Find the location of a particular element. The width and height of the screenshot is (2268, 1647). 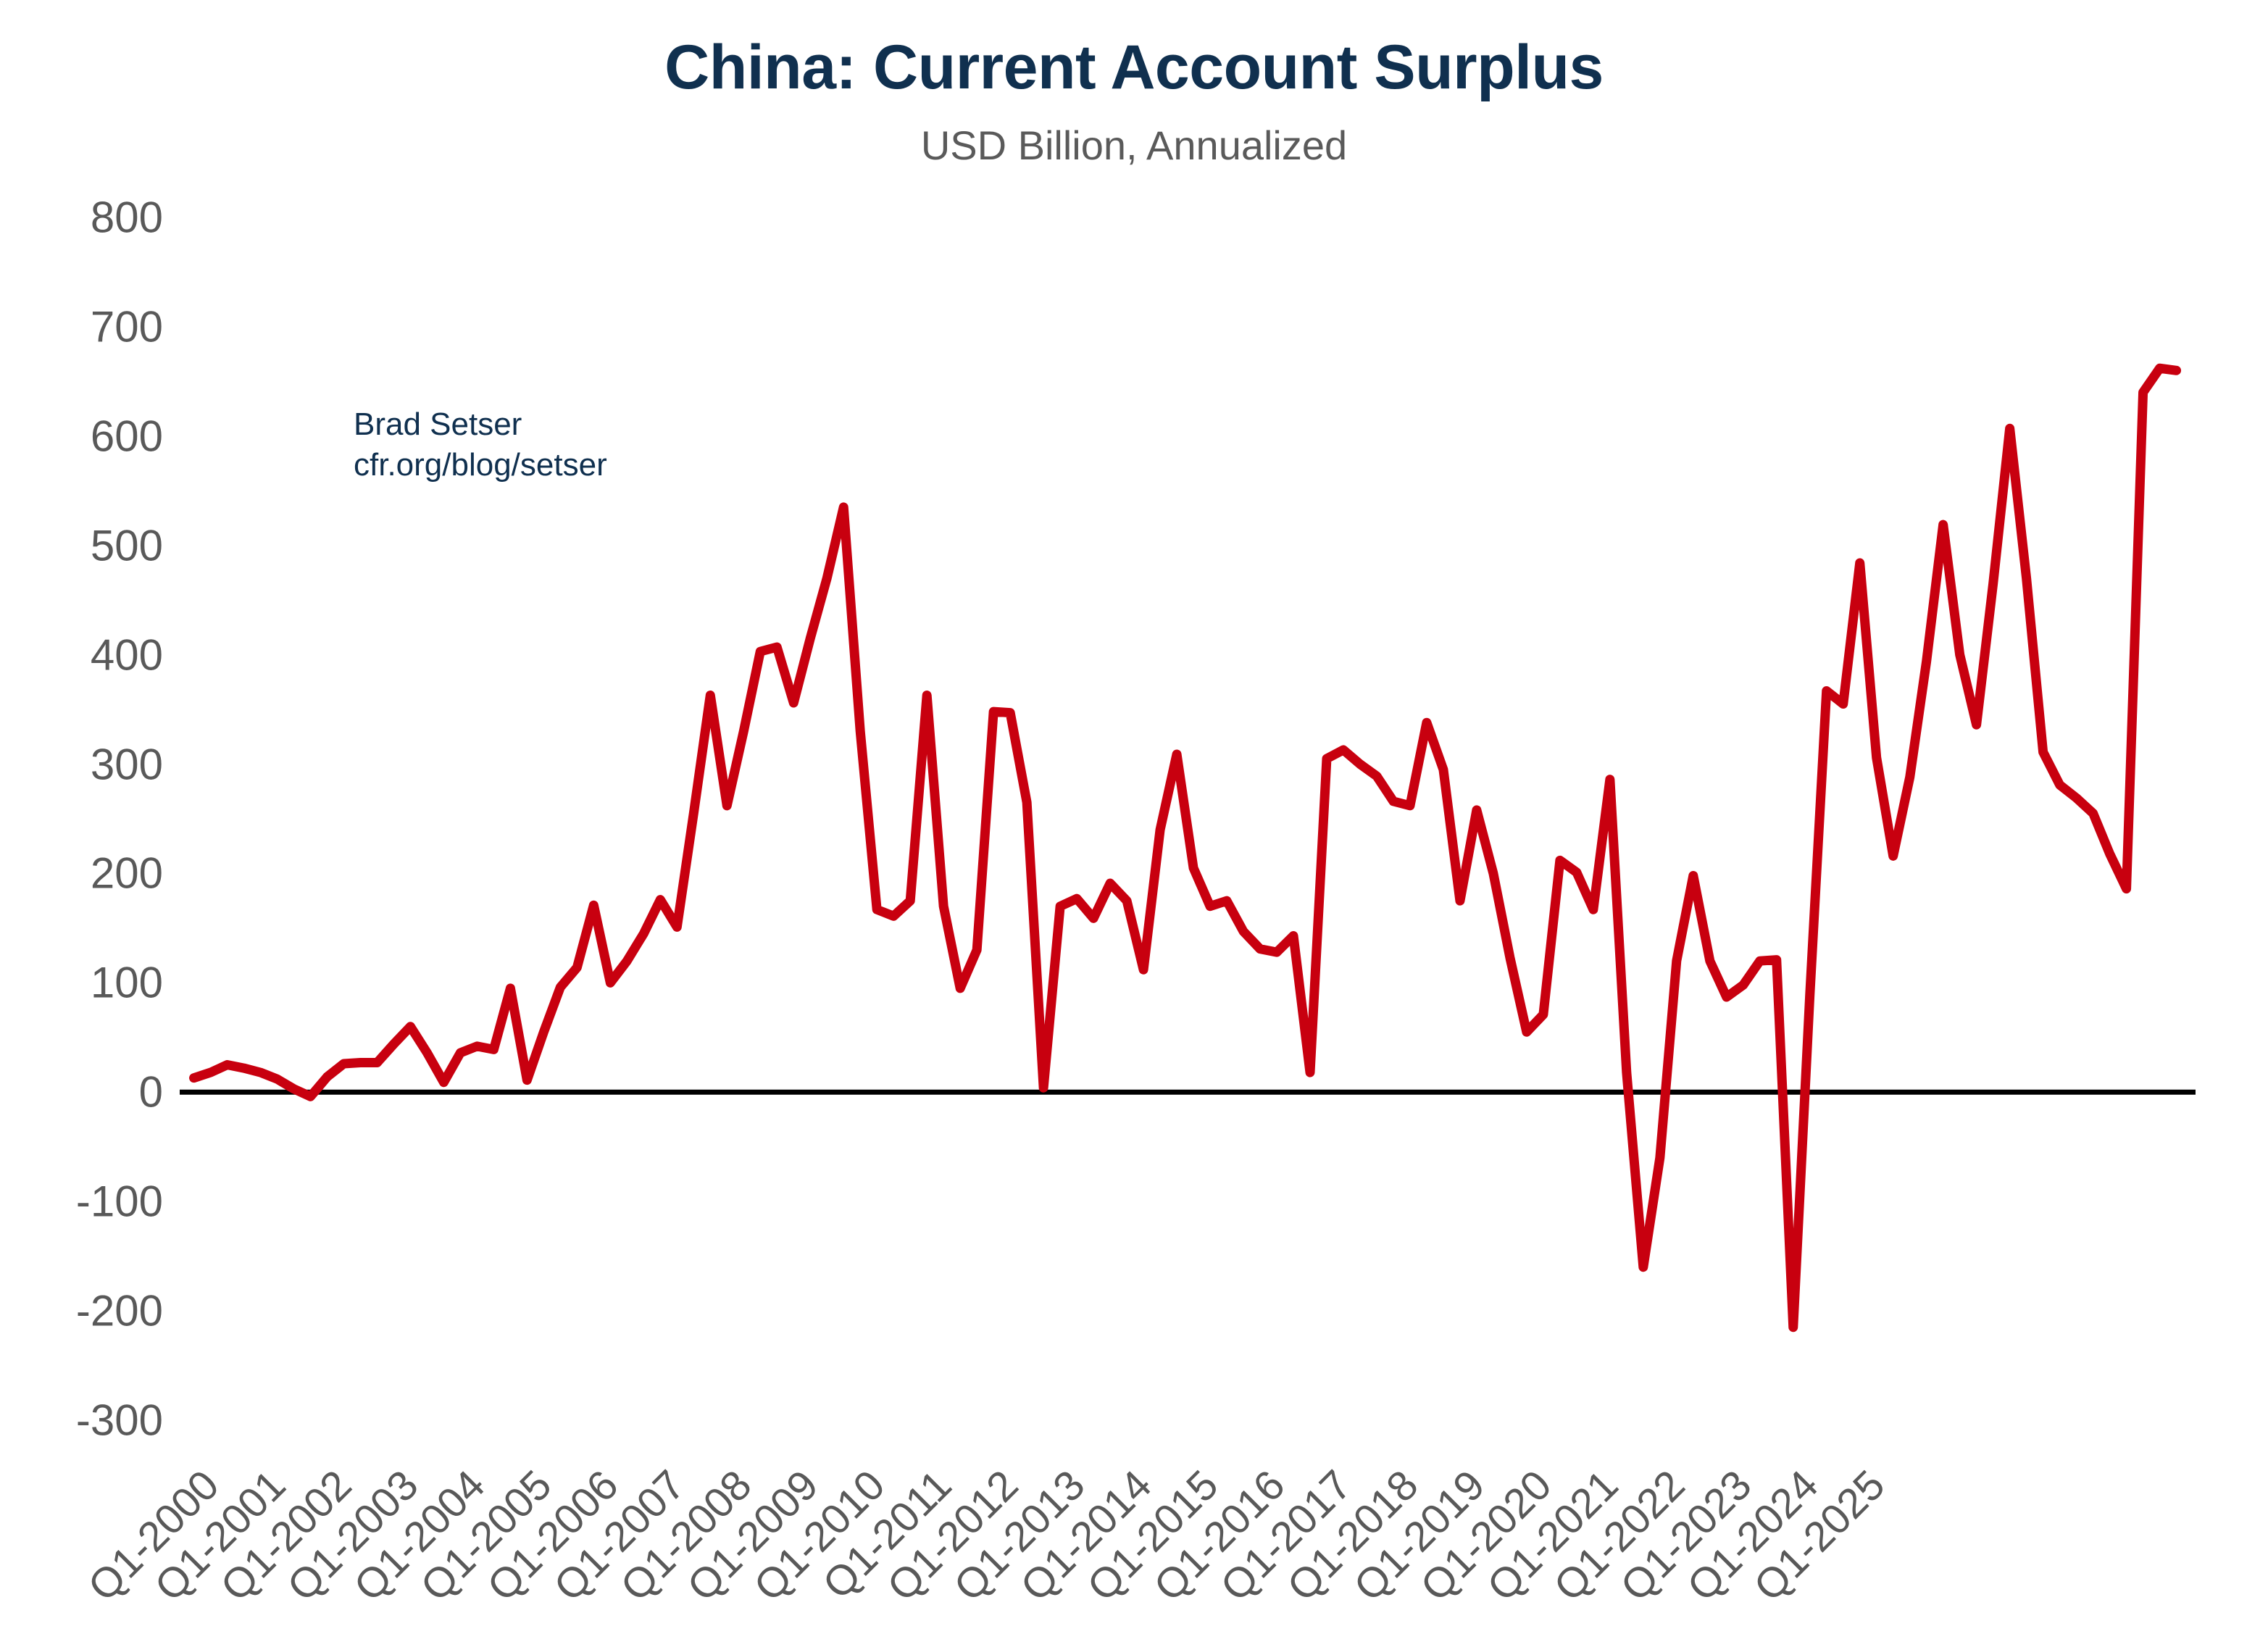

y-axis-tick-label: 200 is located at coordinates (126, 873).